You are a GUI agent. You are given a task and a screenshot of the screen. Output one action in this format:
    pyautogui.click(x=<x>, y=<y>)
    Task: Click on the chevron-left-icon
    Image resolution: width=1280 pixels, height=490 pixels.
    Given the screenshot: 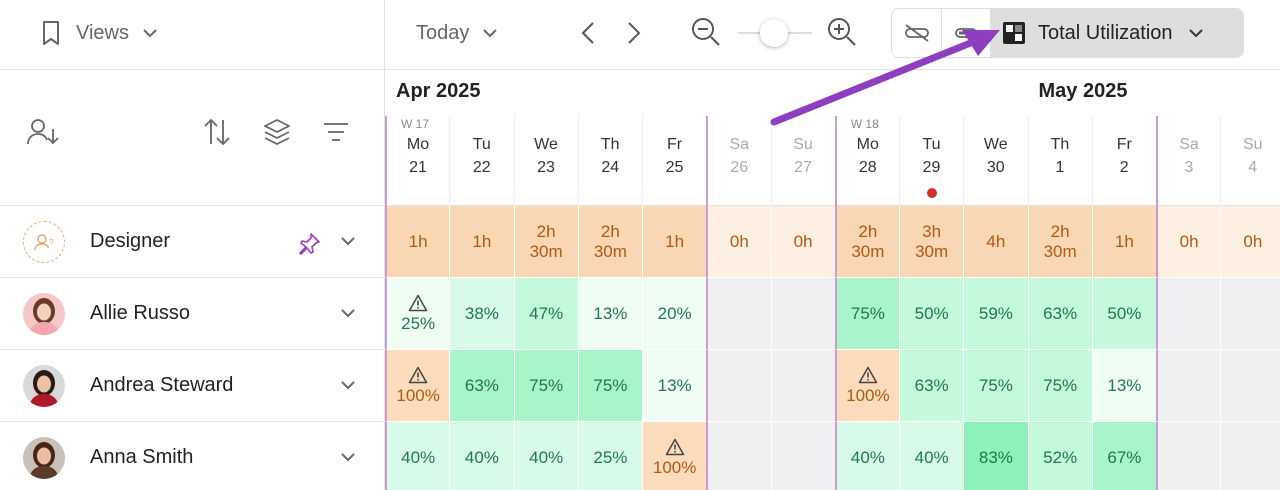 What is the action you would take?
    pyautogui.click(x=587, y=33)
    